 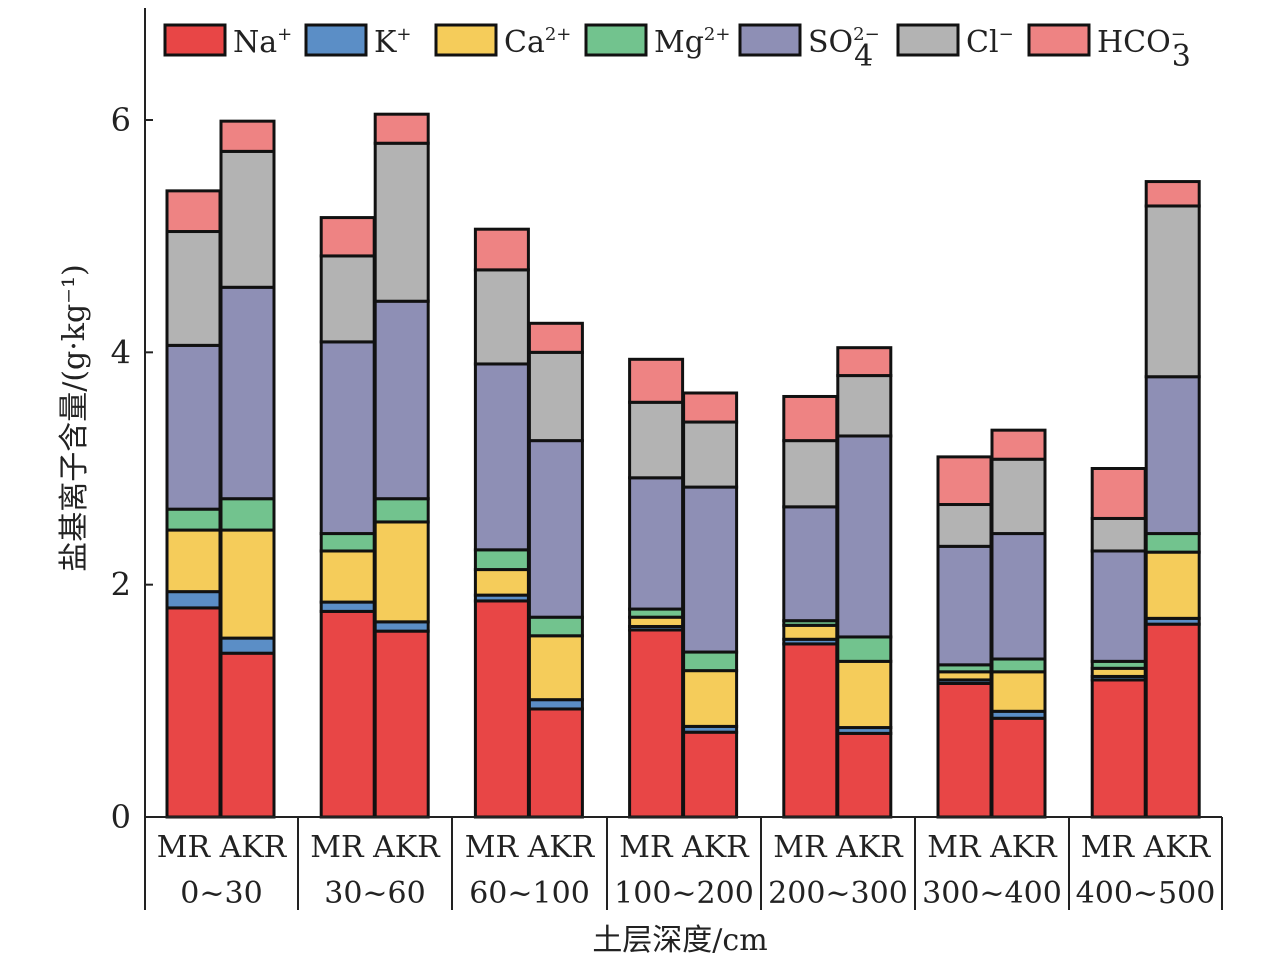 I want to click on depth-group-label: 0~30, so click(x=221, y=893).